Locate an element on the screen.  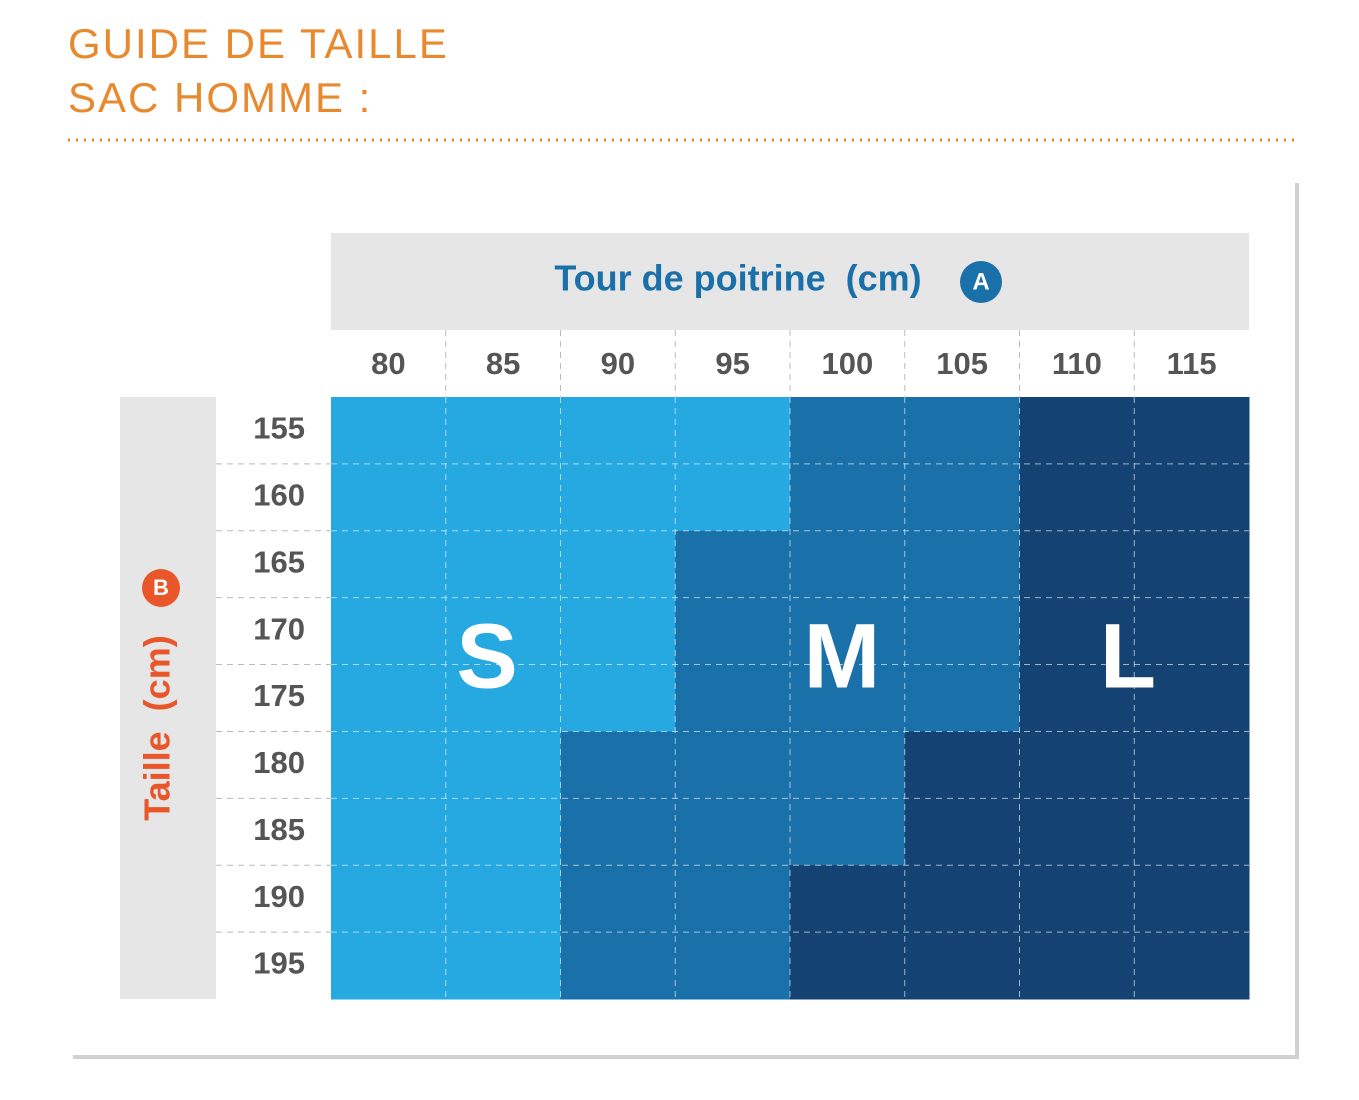
row-label: 175 is located at coordinates (279, 695).